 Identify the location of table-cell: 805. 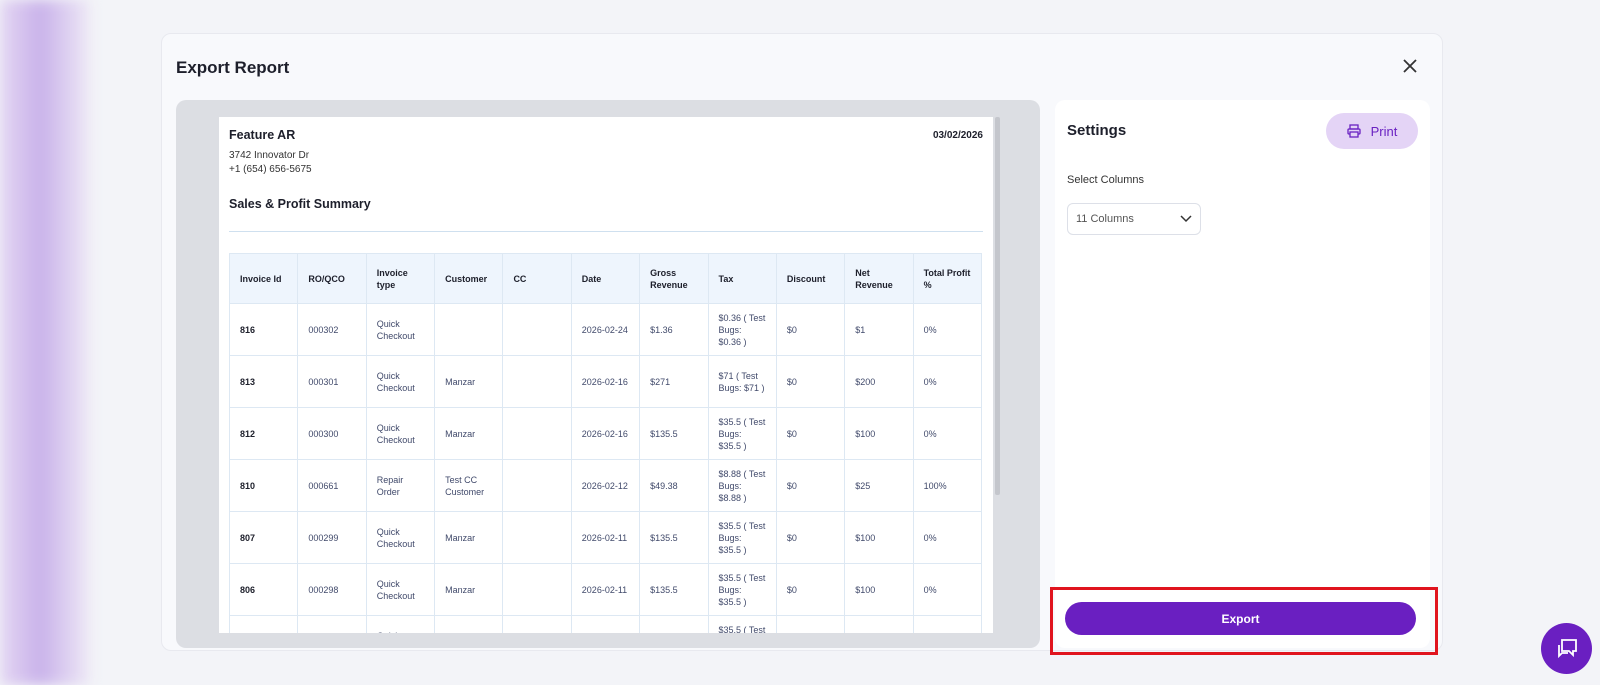
(263, 624).